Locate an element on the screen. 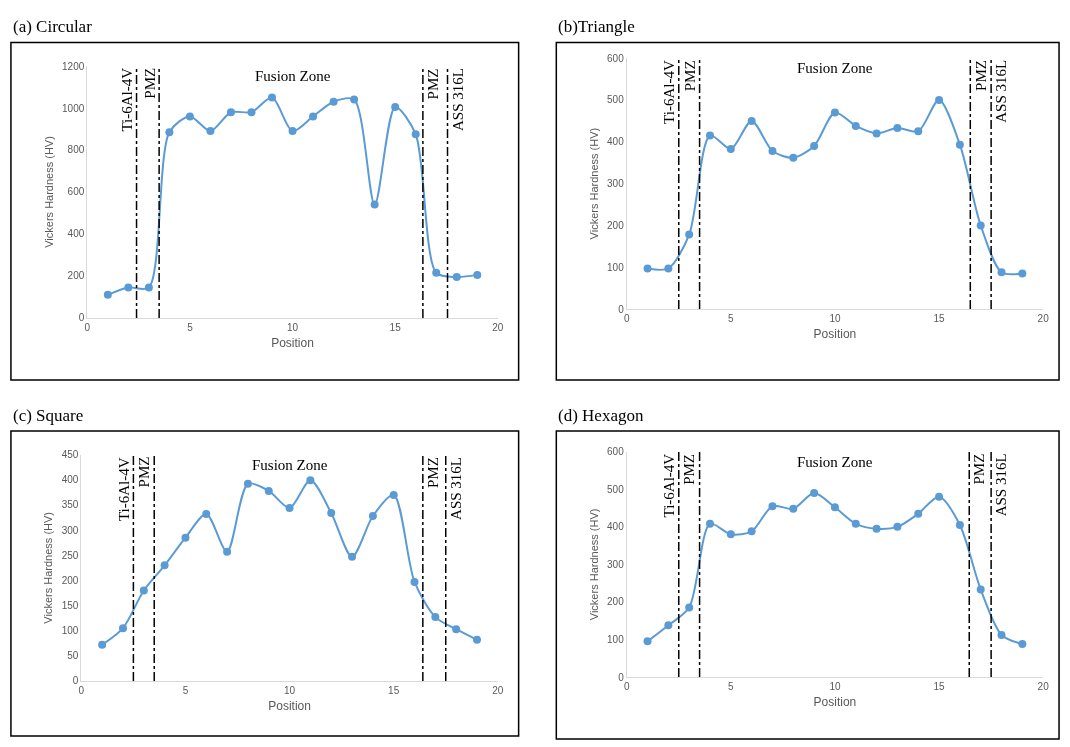 This screenshot has height=747, width=1070. chart-title: (a) Circular is located at coordinates (53, 26).